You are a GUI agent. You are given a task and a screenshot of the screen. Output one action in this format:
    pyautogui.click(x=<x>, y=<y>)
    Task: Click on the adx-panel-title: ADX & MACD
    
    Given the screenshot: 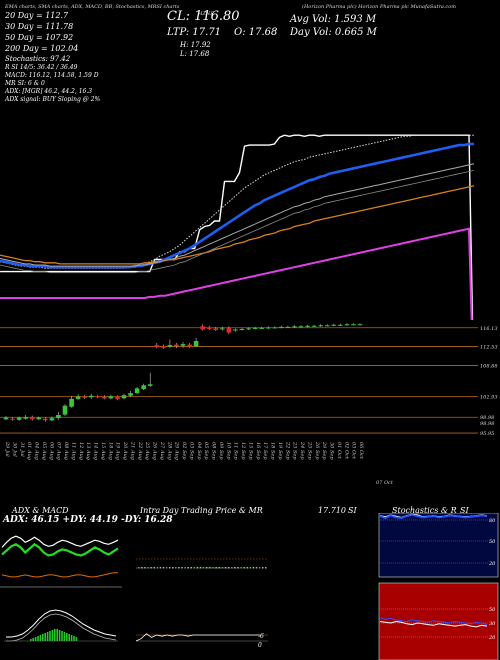 What is the action you would take?
    pyautogui.click(x=40, y=510)
    